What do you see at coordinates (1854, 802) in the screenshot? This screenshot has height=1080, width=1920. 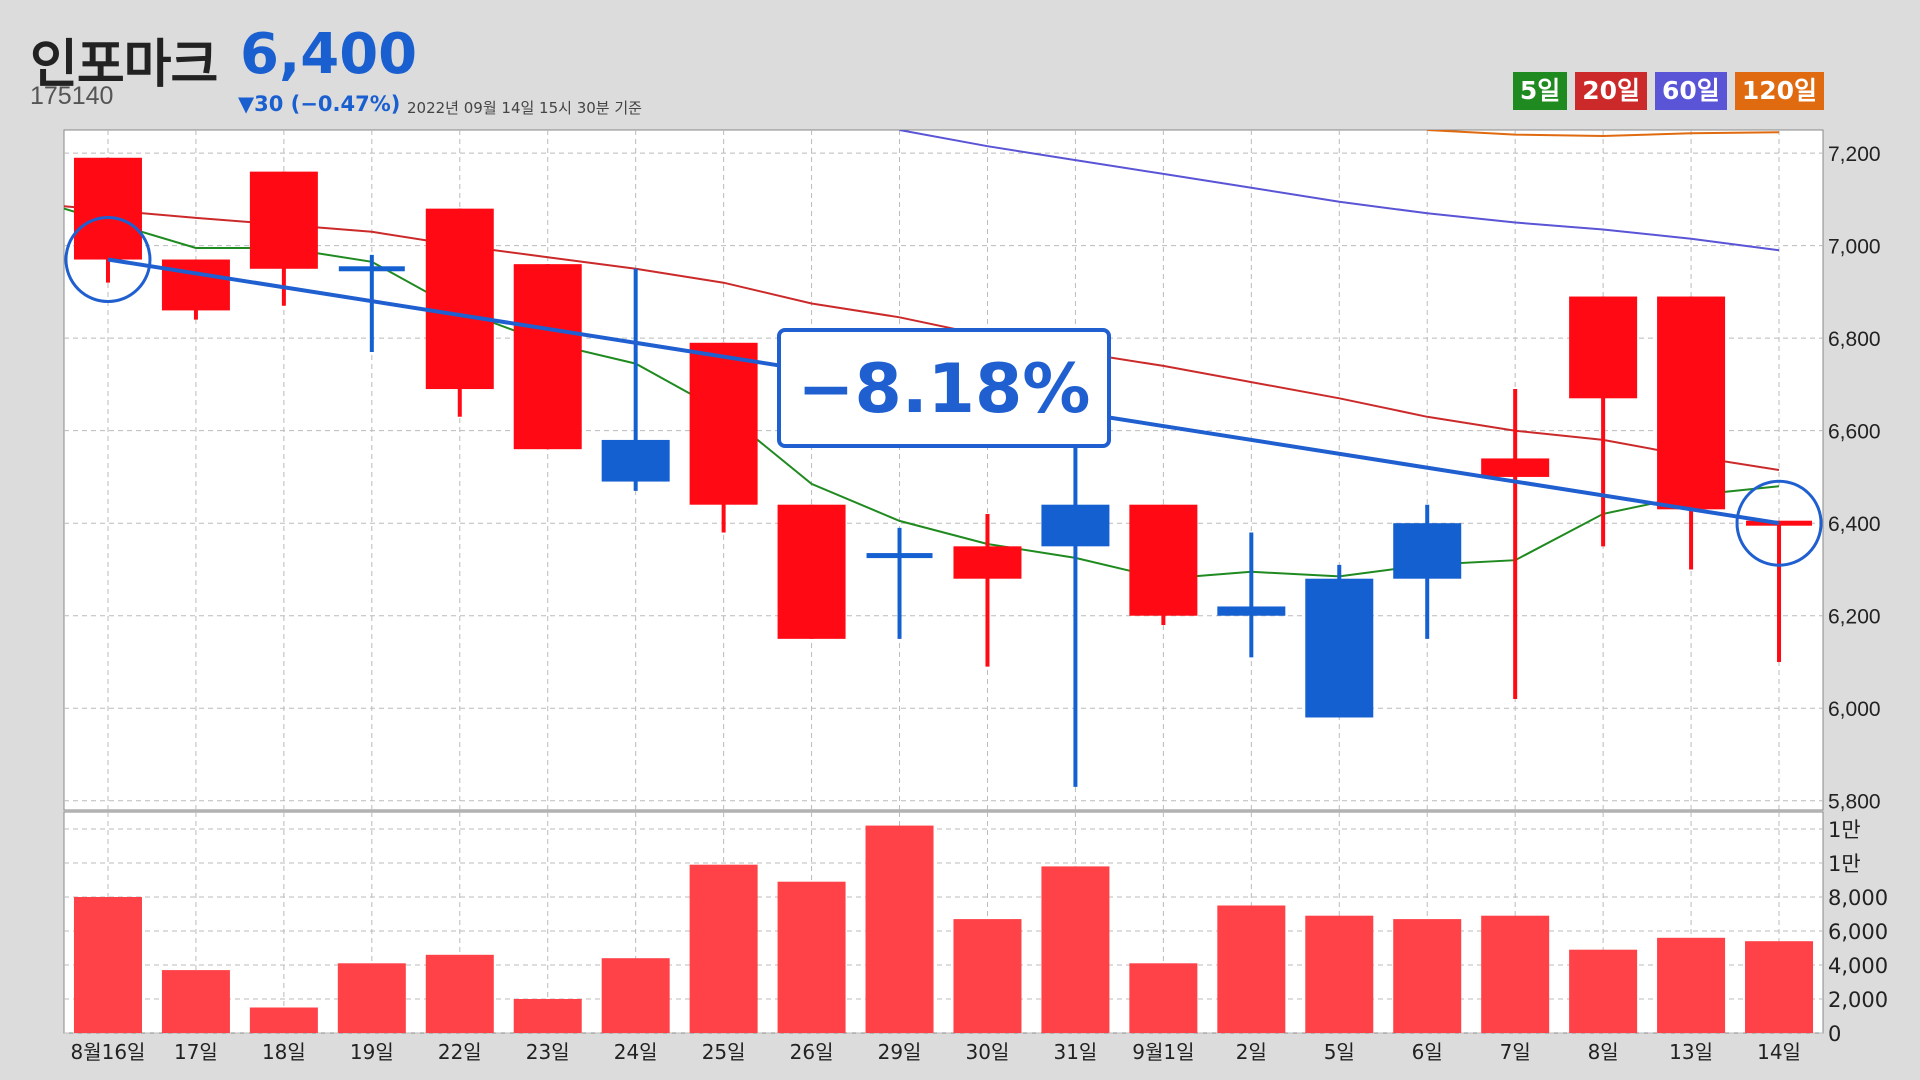 I see `price-tick-label: 5,800` at bounding box center [1854, 802].